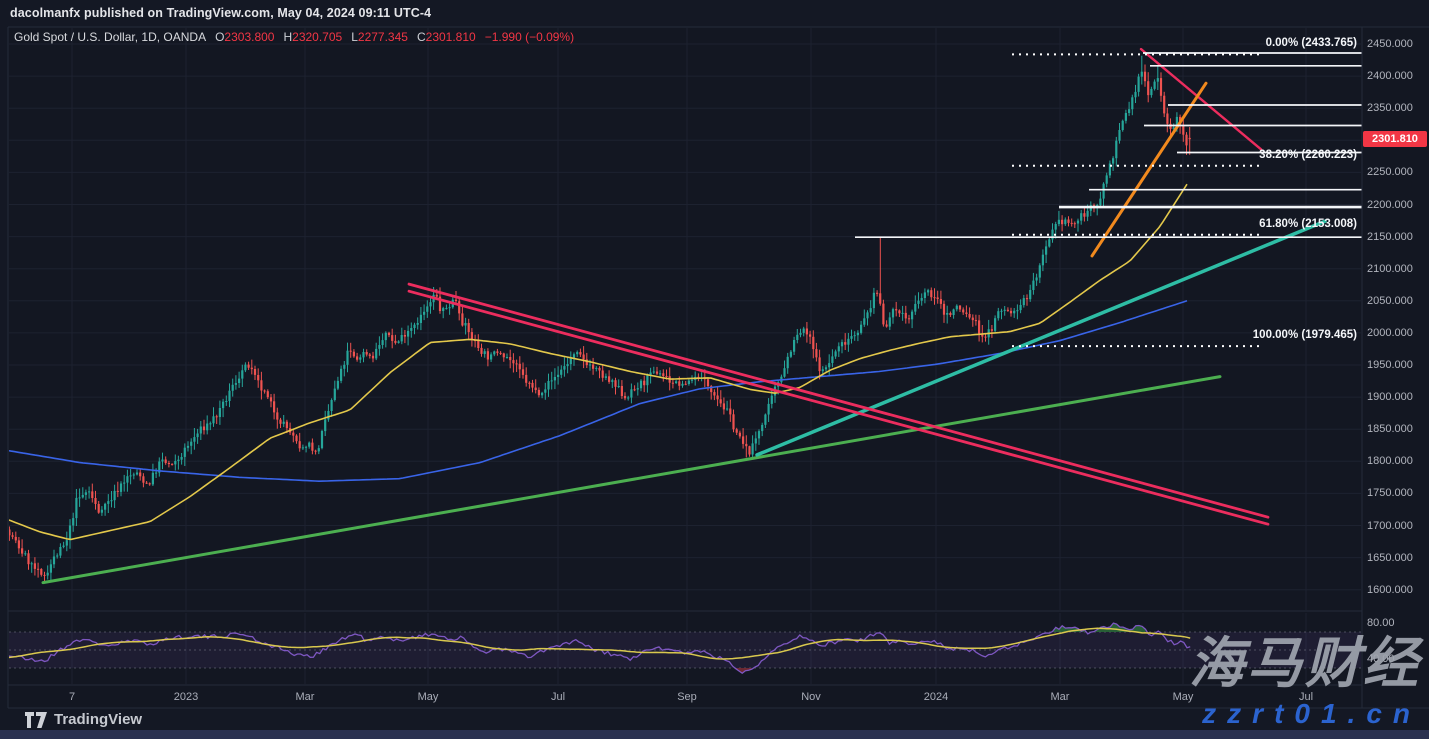 The height and width of the screenshot is (739, 1429). Describe the element at coordinates (36, 719) in the screenshot. I see `tradingview-logo-icon` at that location.